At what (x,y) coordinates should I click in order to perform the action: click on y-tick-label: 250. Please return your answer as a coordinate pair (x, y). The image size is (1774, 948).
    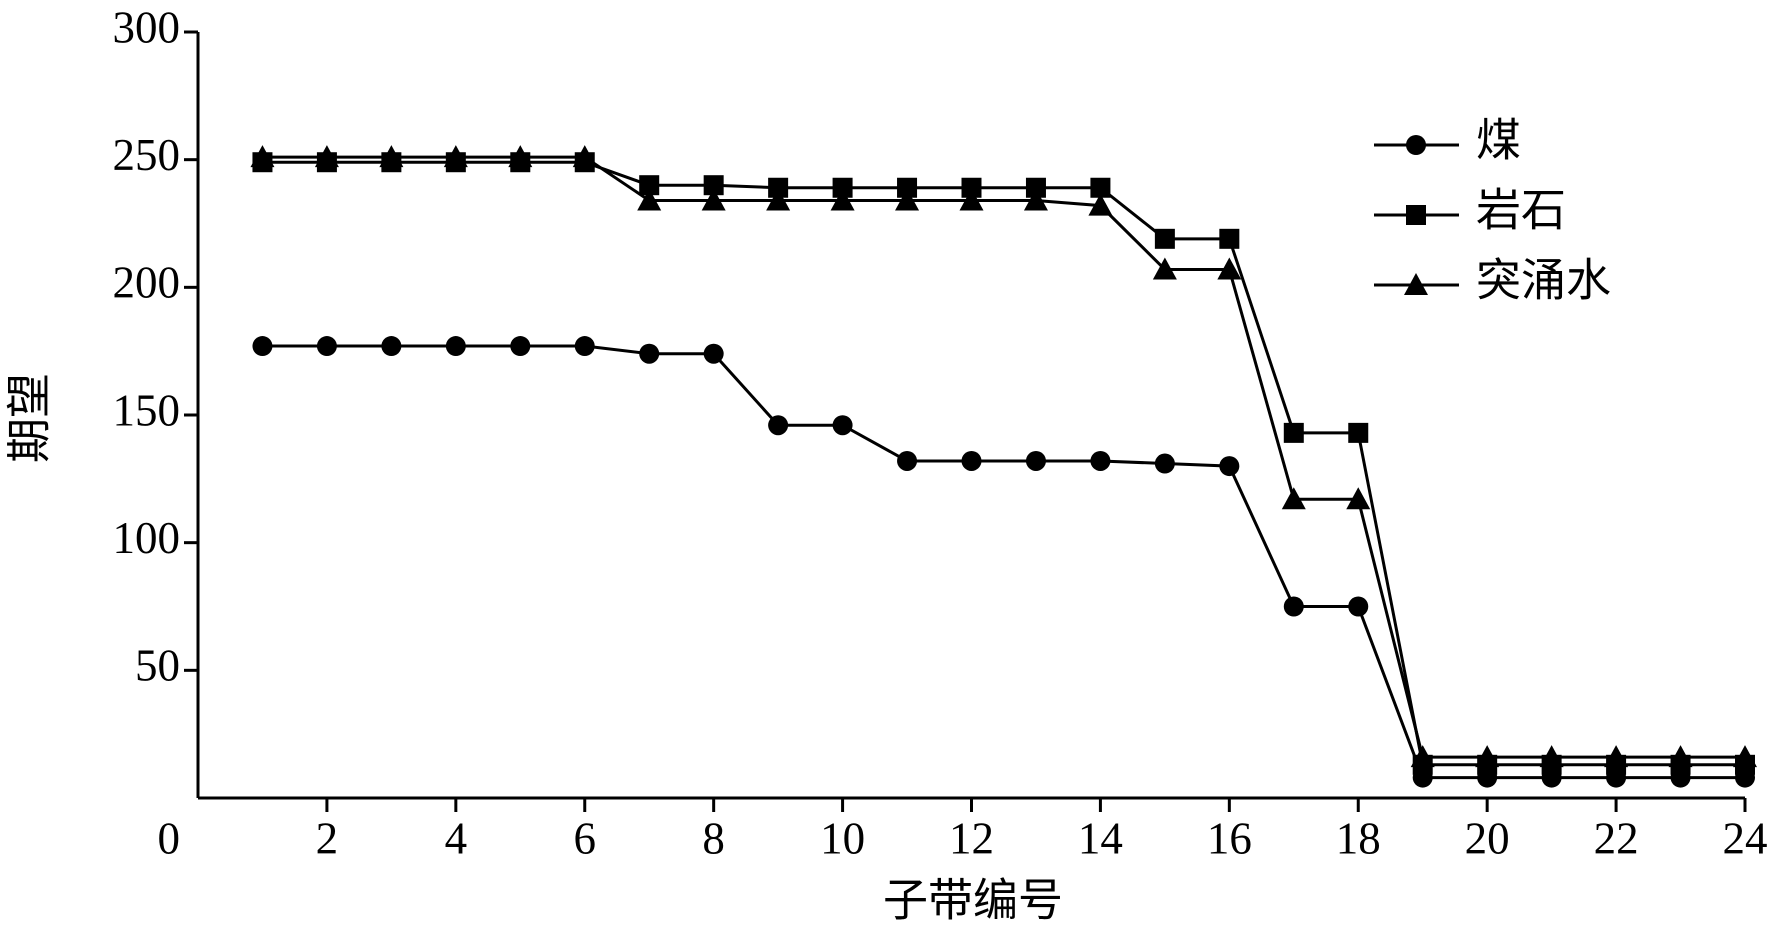
    Looking at the image, I should click on (147, 155).